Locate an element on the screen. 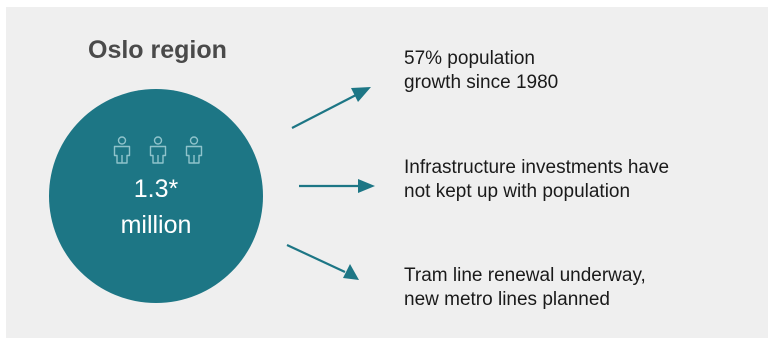 The height and width of the screenshot is (343, 774). people-icons is located at coordinates (158, 150).